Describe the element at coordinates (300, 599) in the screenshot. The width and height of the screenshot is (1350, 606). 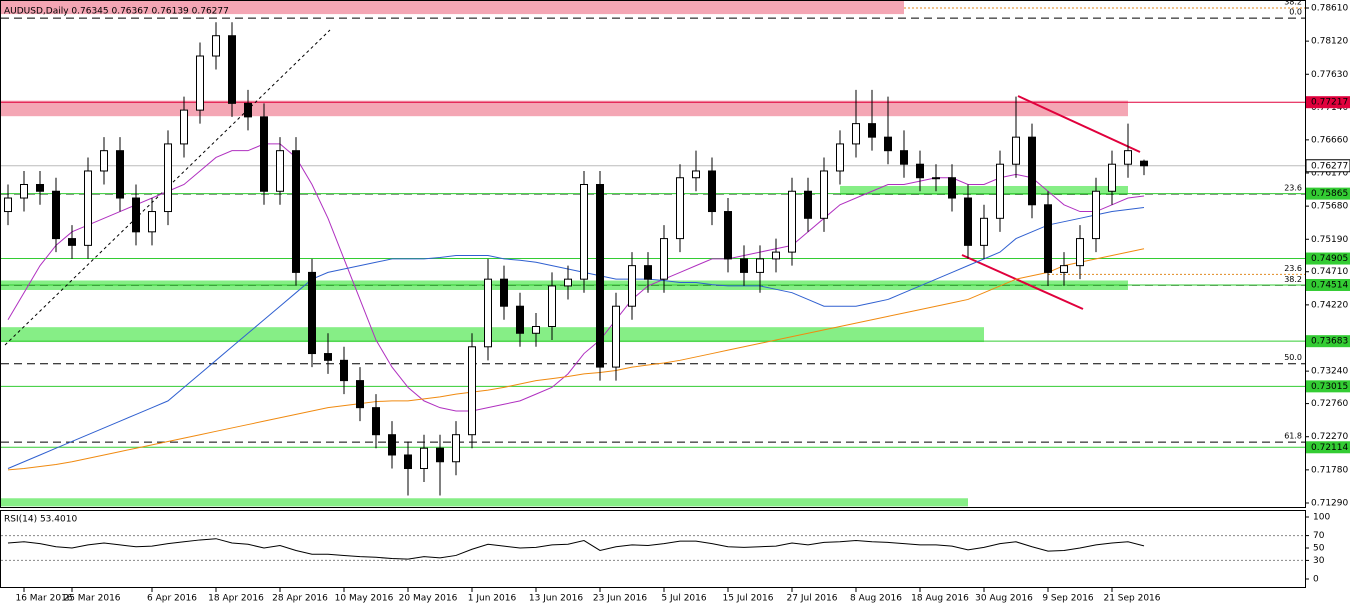
I see `x-tick-label: 28 Apr 2016` at that location.